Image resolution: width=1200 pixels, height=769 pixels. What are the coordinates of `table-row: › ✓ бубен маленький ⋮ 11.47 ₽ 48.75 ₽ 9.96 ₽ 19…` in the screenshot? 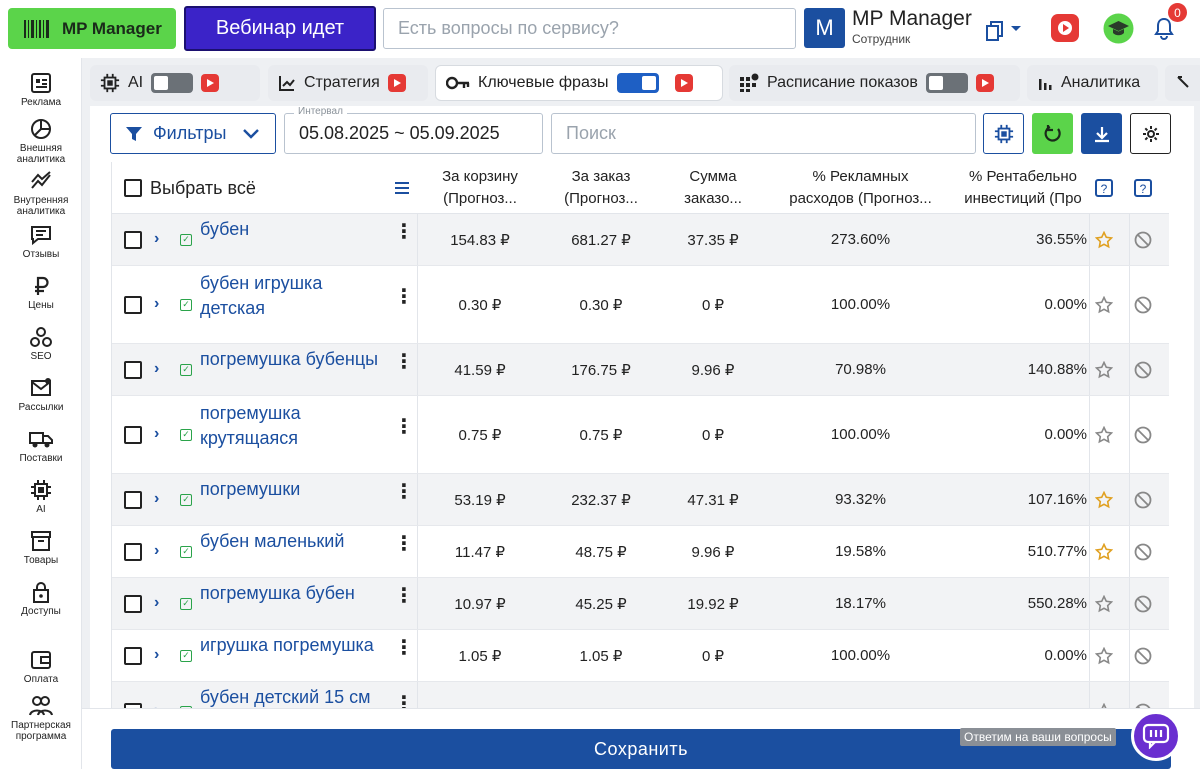 It's located at (640, 552).